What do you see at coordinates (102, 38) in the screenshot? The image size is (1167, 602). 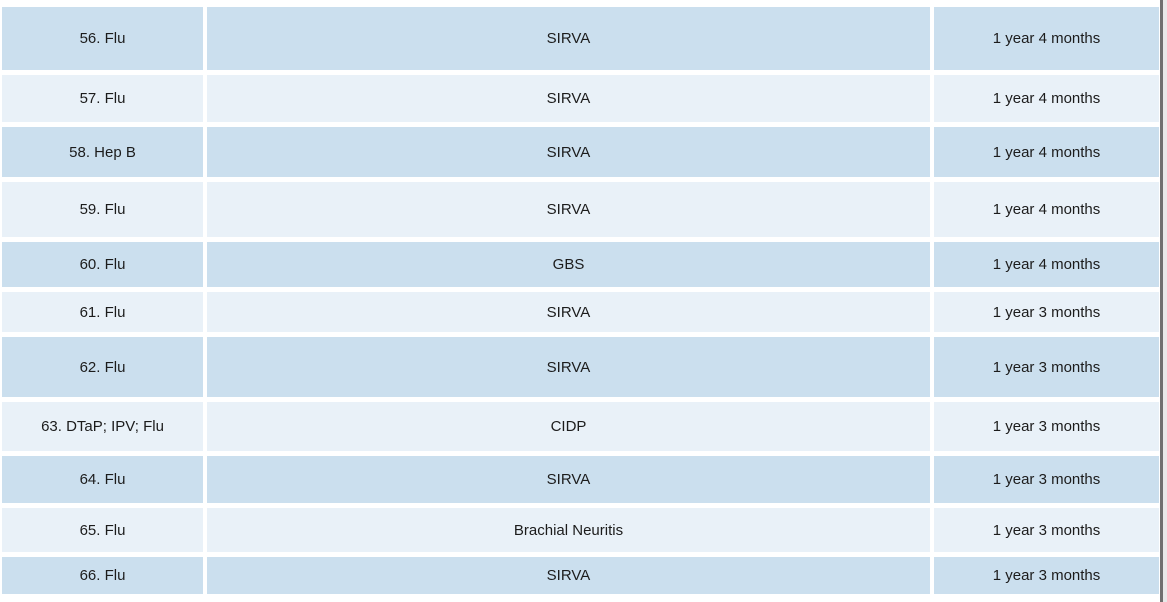 I see `vaccine-cell: 56. Flu` at bounding box center [102, 38].